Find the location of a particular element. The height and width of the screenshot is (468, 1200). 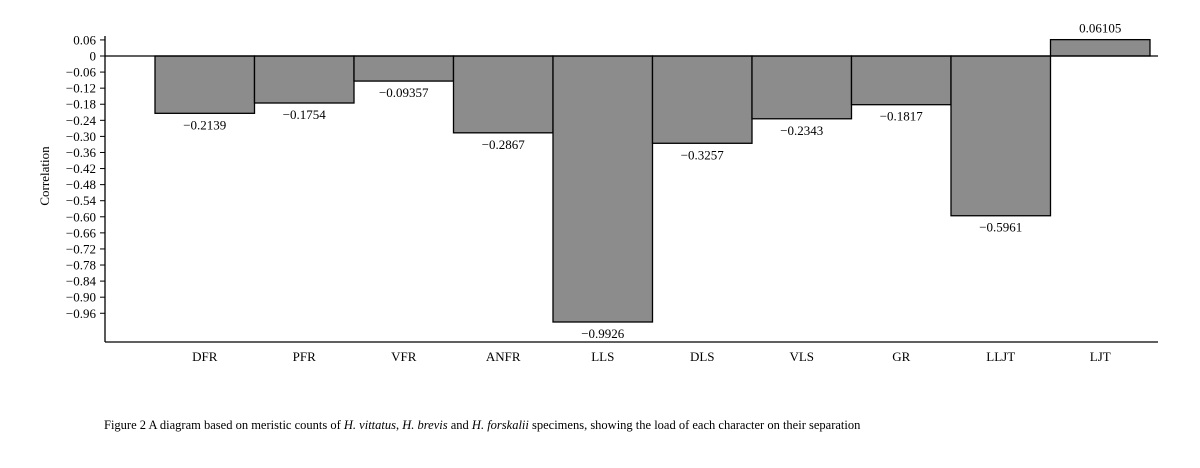

bar-dfr is located at coordinates (205, 84).